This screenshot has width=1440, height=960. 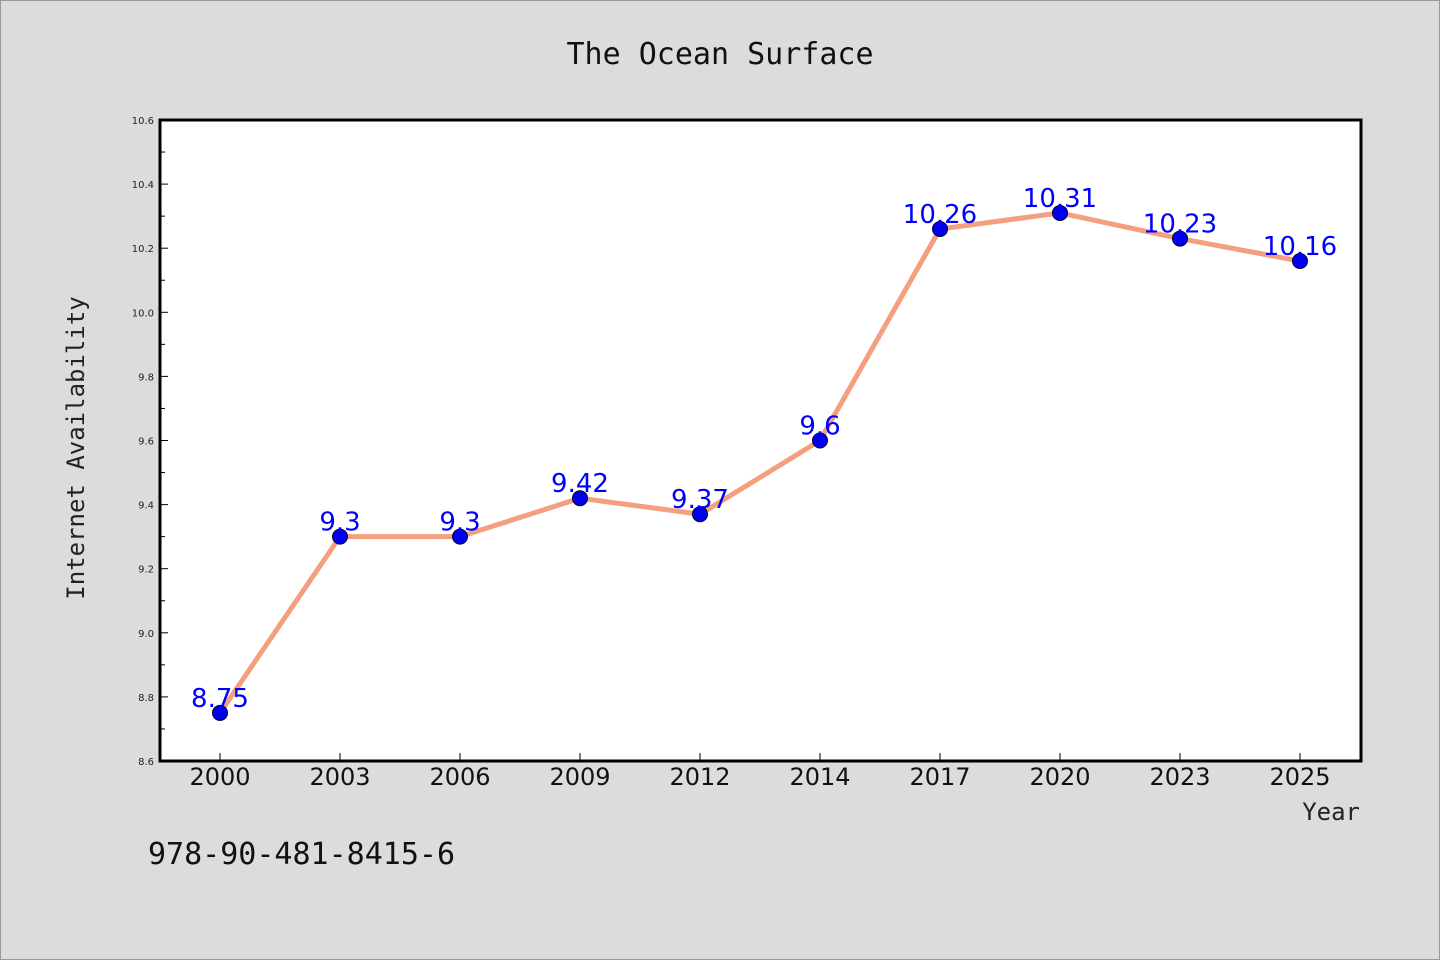 What do you see at coordinates (146, 634) in the screenshot?
I see `y-tick-label: 9.0` at bounding box center [146, 634].